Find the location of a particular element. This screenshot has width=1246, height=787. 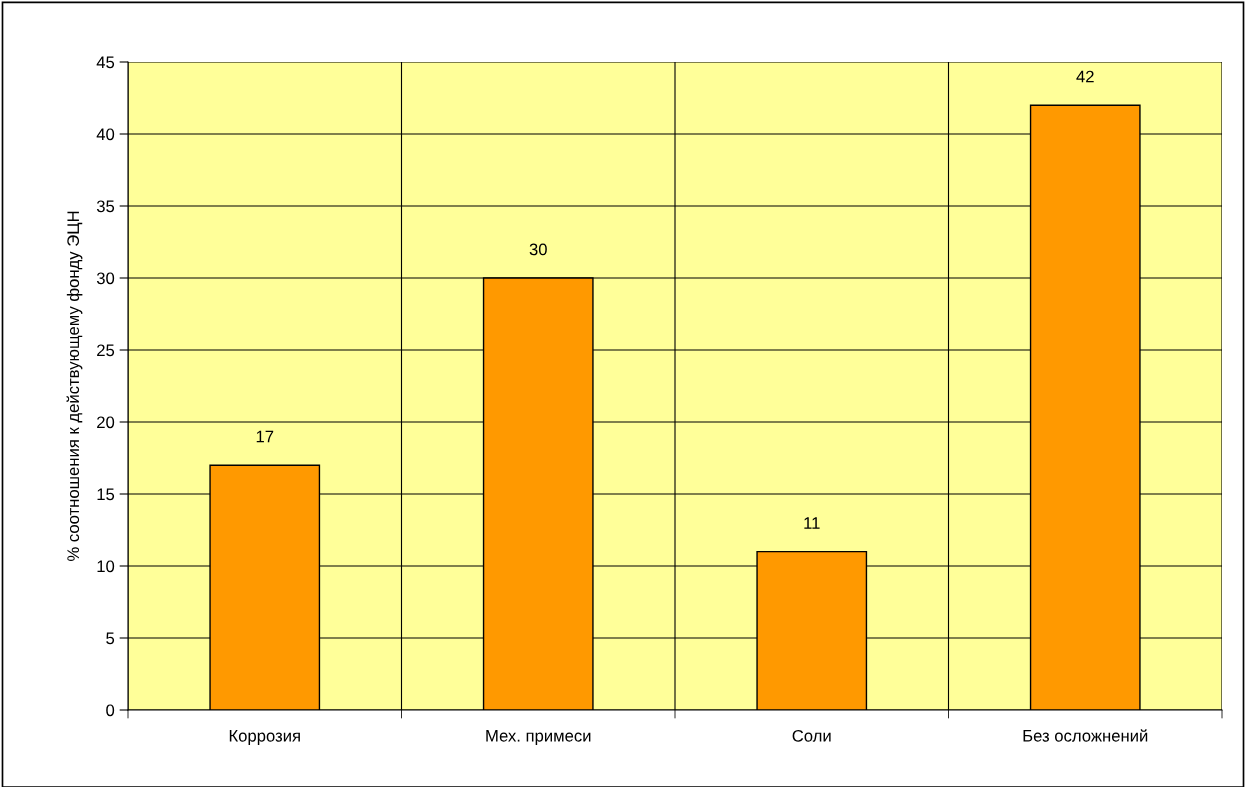

x-tick-label: Мех. примеси is located at coordinates (538, 737).